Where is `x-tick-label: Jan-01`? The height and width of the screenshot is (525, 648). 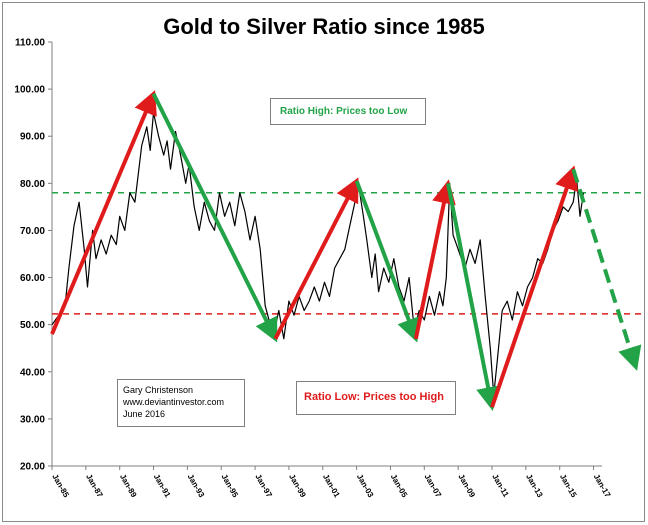 x-tick-label: Jan-01 is located at coordinates (331, 486).